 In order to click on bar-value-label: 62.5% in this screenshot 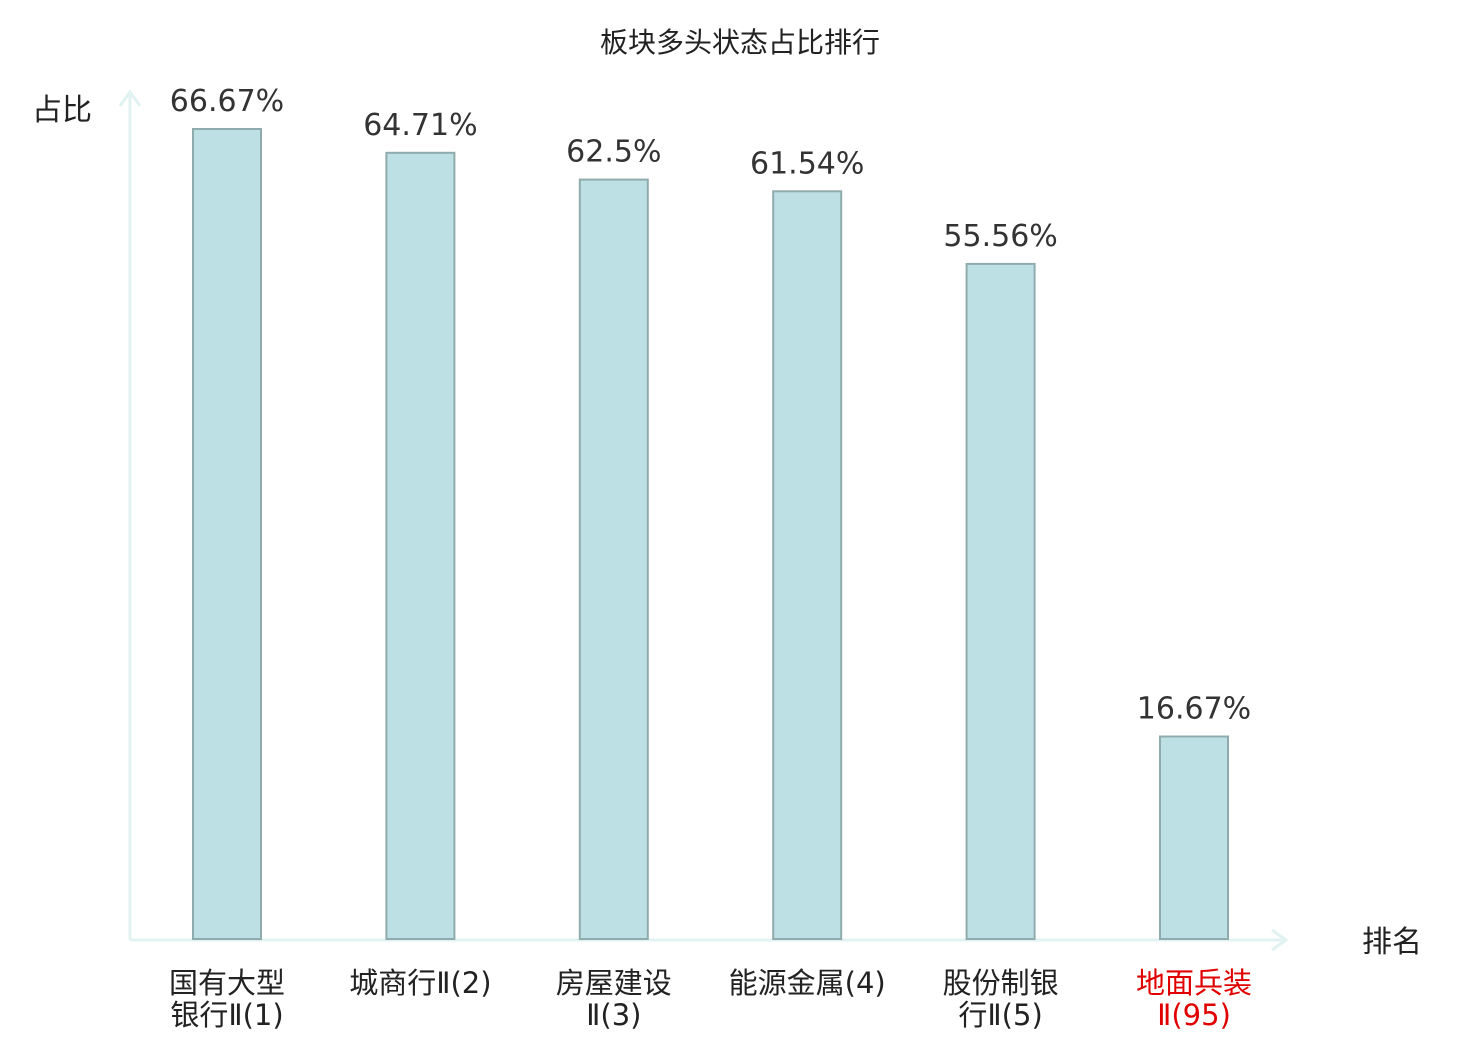, I will do `click(613, 152)`.